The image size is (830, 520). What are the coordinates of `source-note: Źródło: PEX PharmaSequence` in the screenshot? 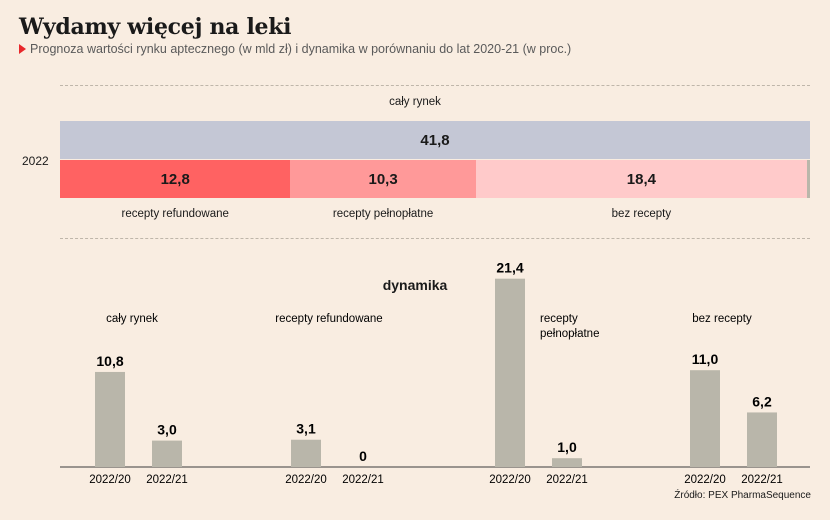 It's located at (742, 495).